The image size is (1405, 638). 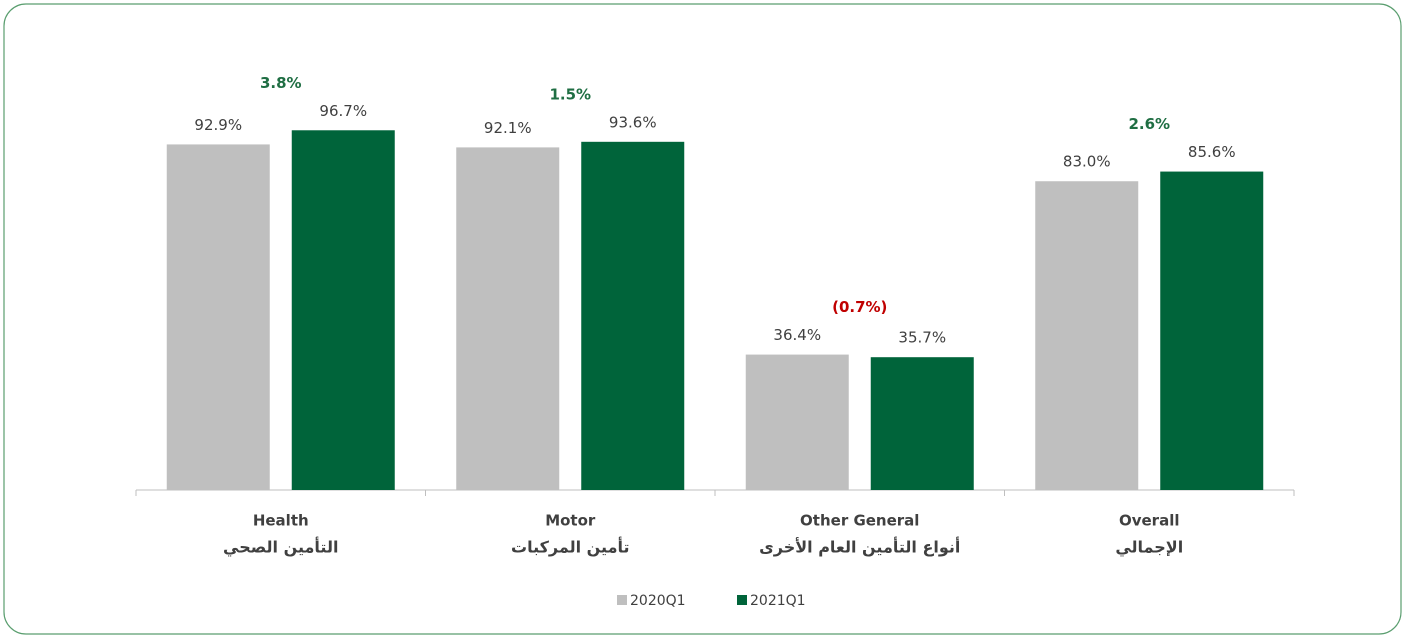 What do you see at coordinates (922, 338) in the screenshot?
I see `value-label: 35.7%` at bounding box center [922, 338].